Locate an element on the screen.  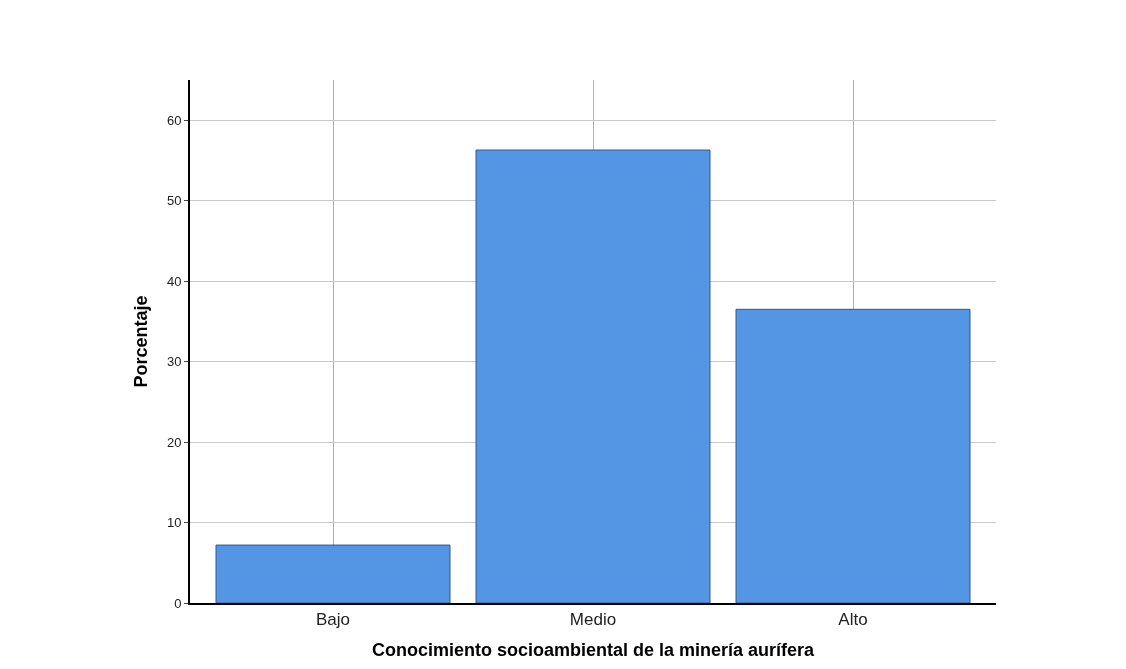
y-tick-label: 30 is located at coordinates (174, 362).